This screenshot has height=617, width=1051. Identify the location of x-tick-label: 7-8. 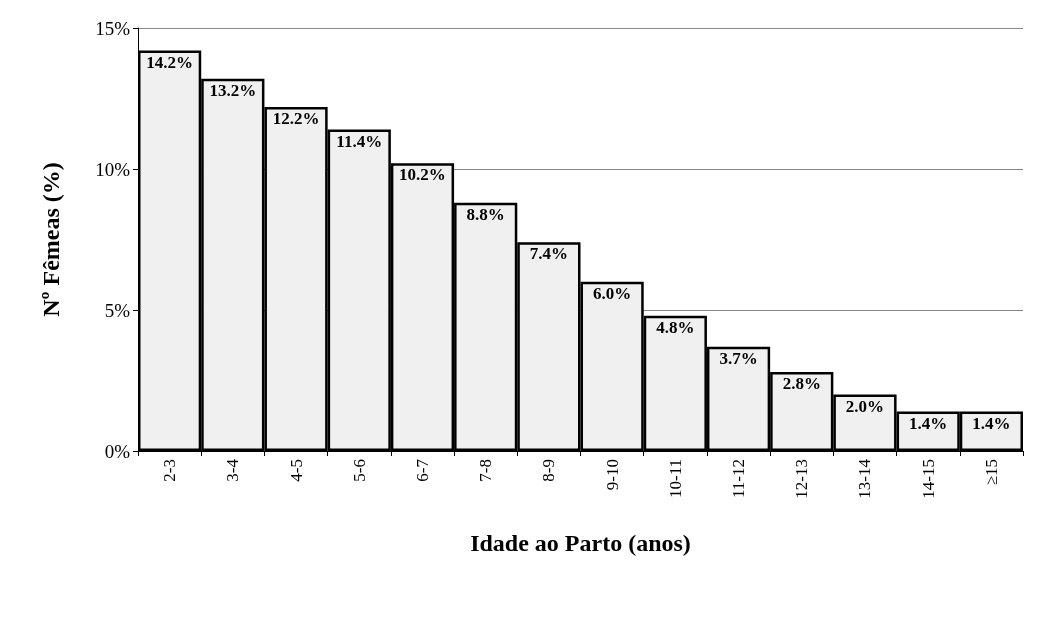
(486, 470).